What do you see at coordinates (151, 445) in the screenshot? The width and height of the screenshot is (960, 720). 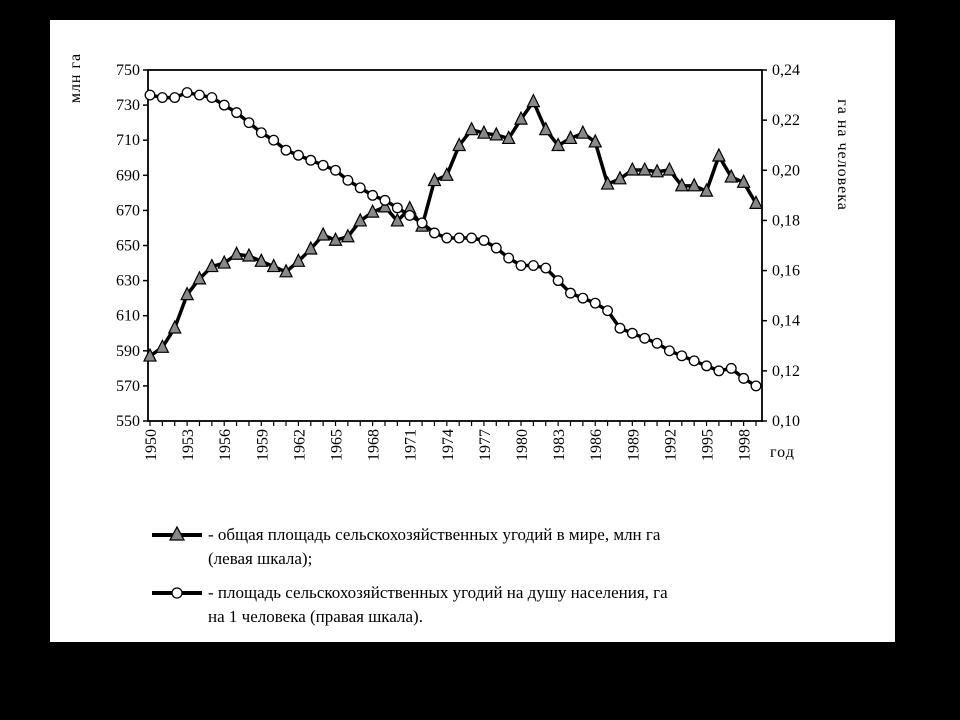 I see `x-tick-label: 1950` at bounding box center [151, 445].